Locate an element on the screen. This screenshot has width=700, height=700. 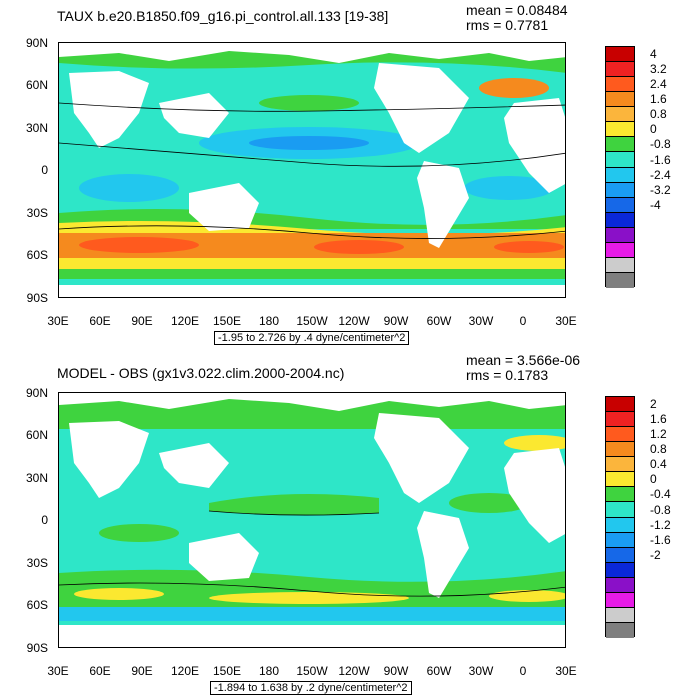
panel2-subtitle: -1.894 to 1.638 by .2 dyne/centimeter^2 is located at coordinates (311, 688).